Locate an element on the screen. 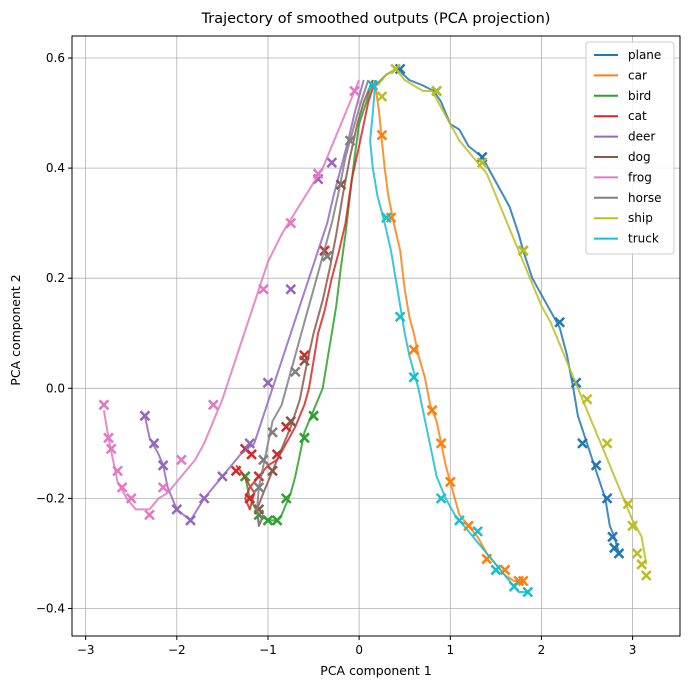  x-tick-label: 1 is located at coordinates (450, 650).